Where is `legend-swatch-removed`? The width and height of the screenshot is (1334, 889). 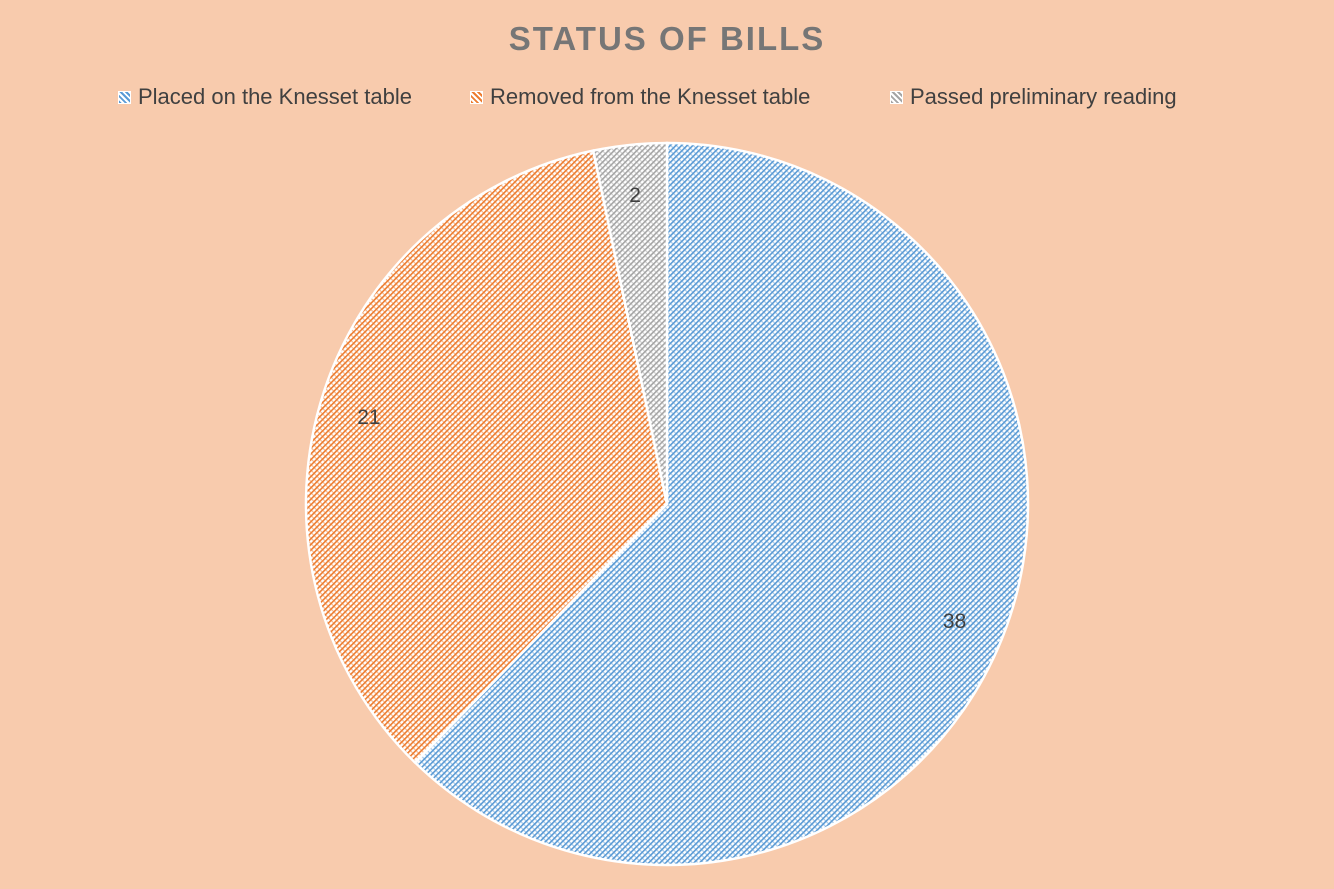
legend-swatch-removed is located at coordinates (476, 97).